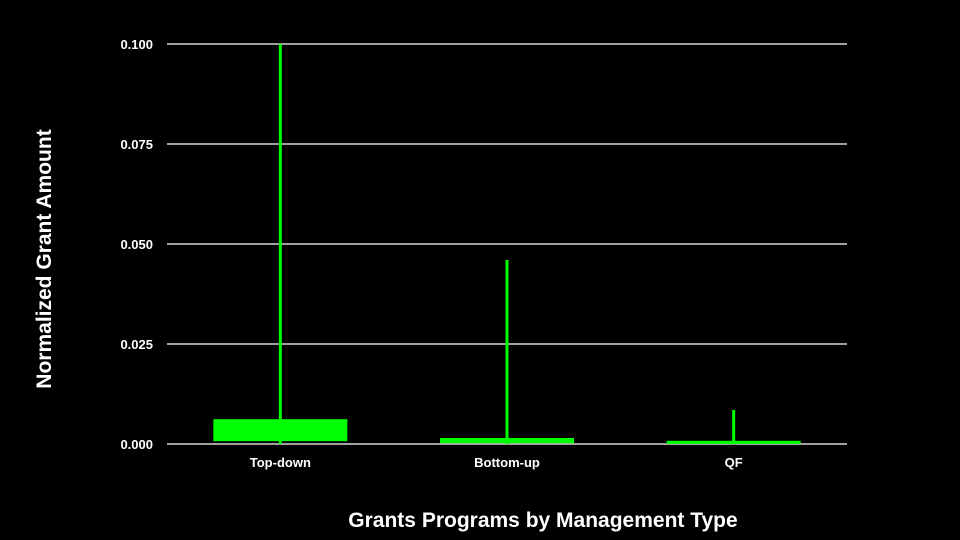 The height and width of the screenshot is (540, 960). What do you see at coordinates (733, 427) in the screenshot?
I see `box-qf` at bounding box center [733, 427].